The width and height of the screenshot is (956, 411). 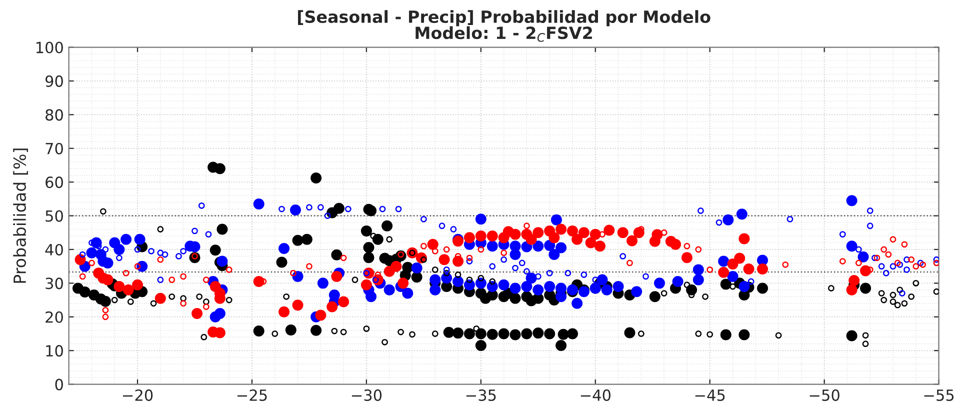 I want to click on y-tick-label: 10, so click(x=54, y=351).